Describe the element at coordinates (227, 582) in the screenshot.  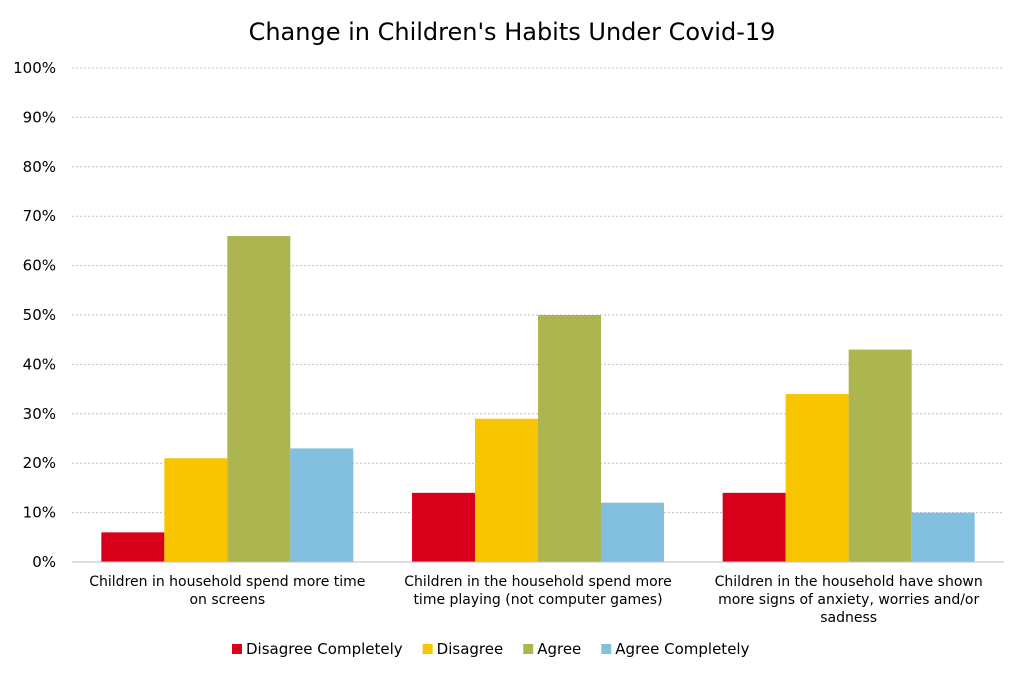
I see `x-category-label: Children in household spend more time` at that location.